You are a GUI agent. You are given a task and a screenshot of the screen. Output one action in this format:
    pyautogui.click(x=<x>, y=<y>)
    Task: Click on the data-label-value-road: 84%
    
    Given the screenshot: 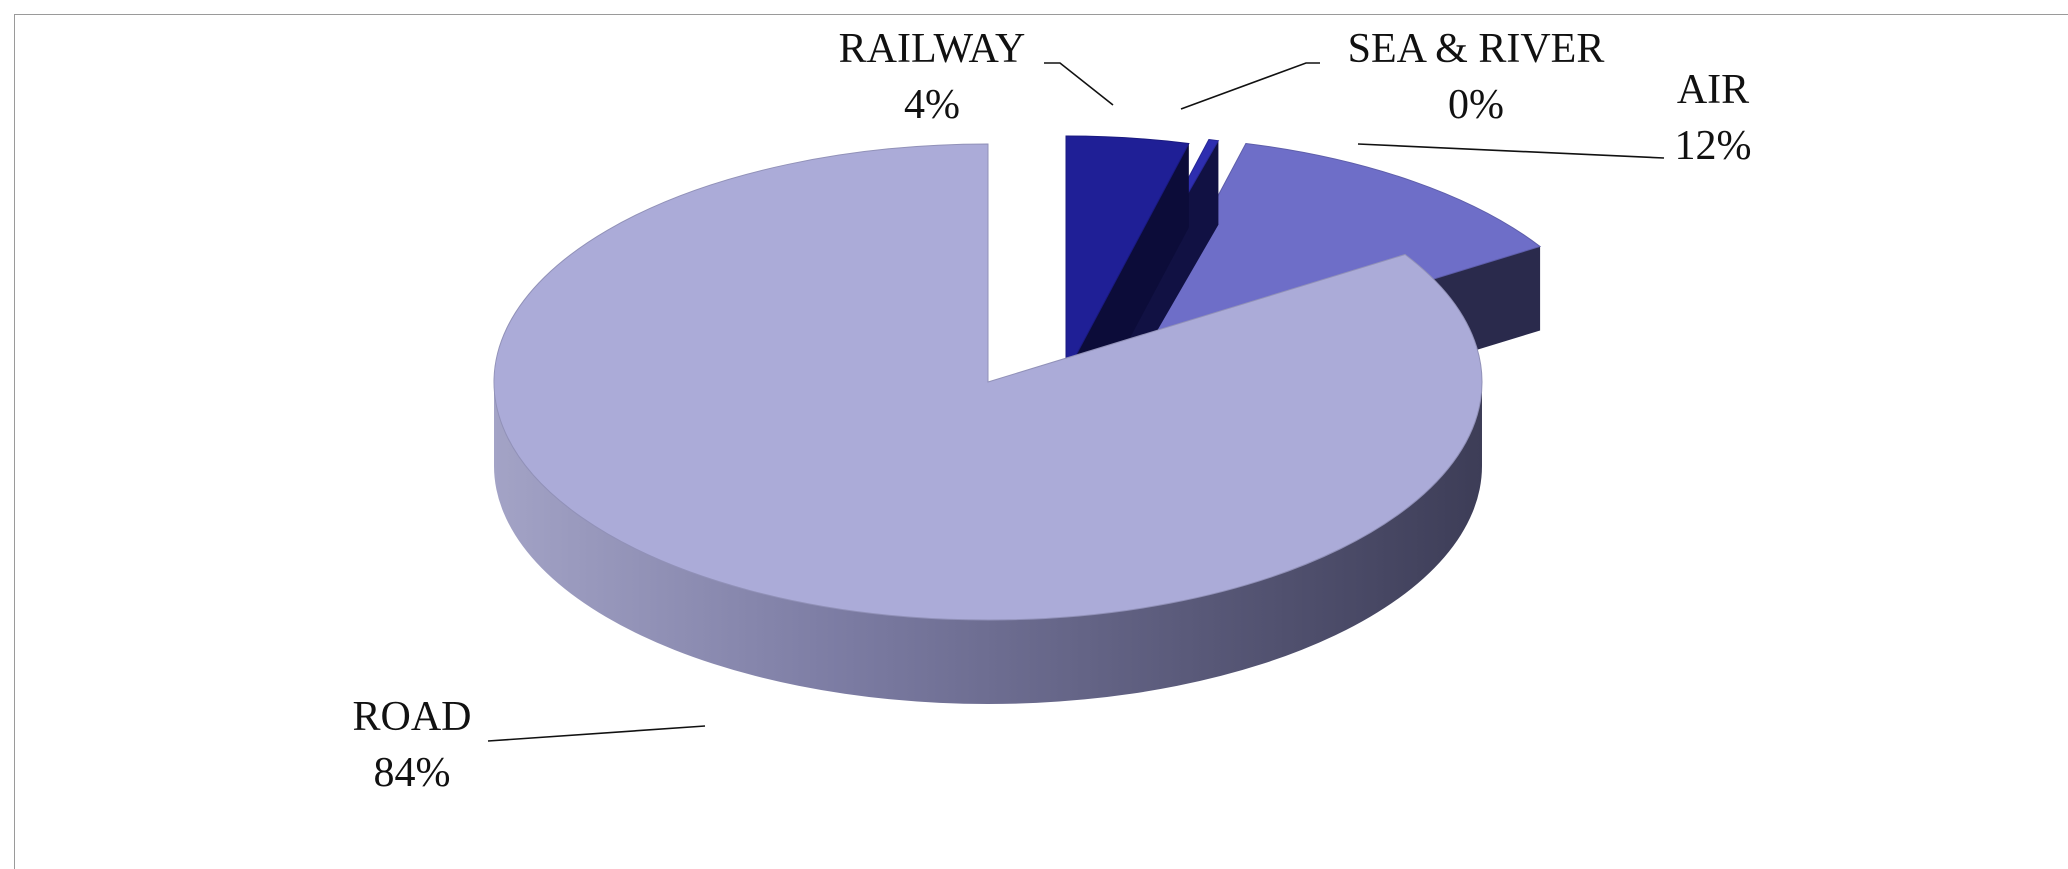 What is the action you would take?
    pyautogui.click(x=412, y=773)
    